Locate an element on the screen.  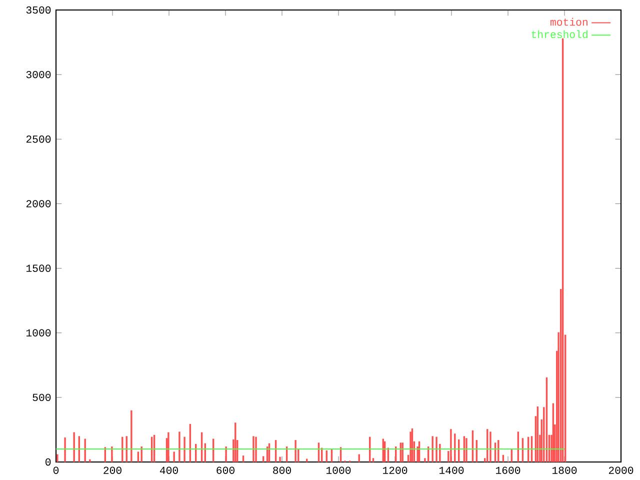
x-tick-label: 2000 is located at coordinates (621, 470).